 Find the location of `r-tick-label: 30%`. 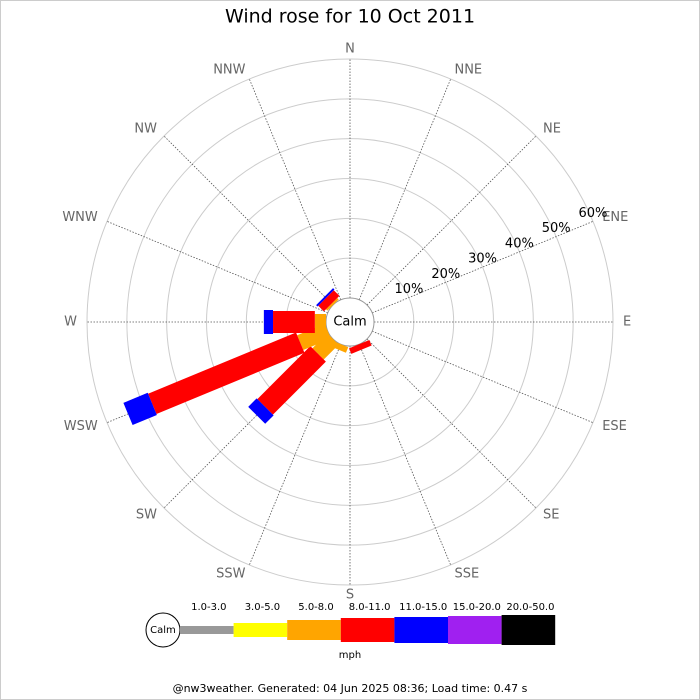

r-tick-label: 30% is located at coordinates (482, 259).